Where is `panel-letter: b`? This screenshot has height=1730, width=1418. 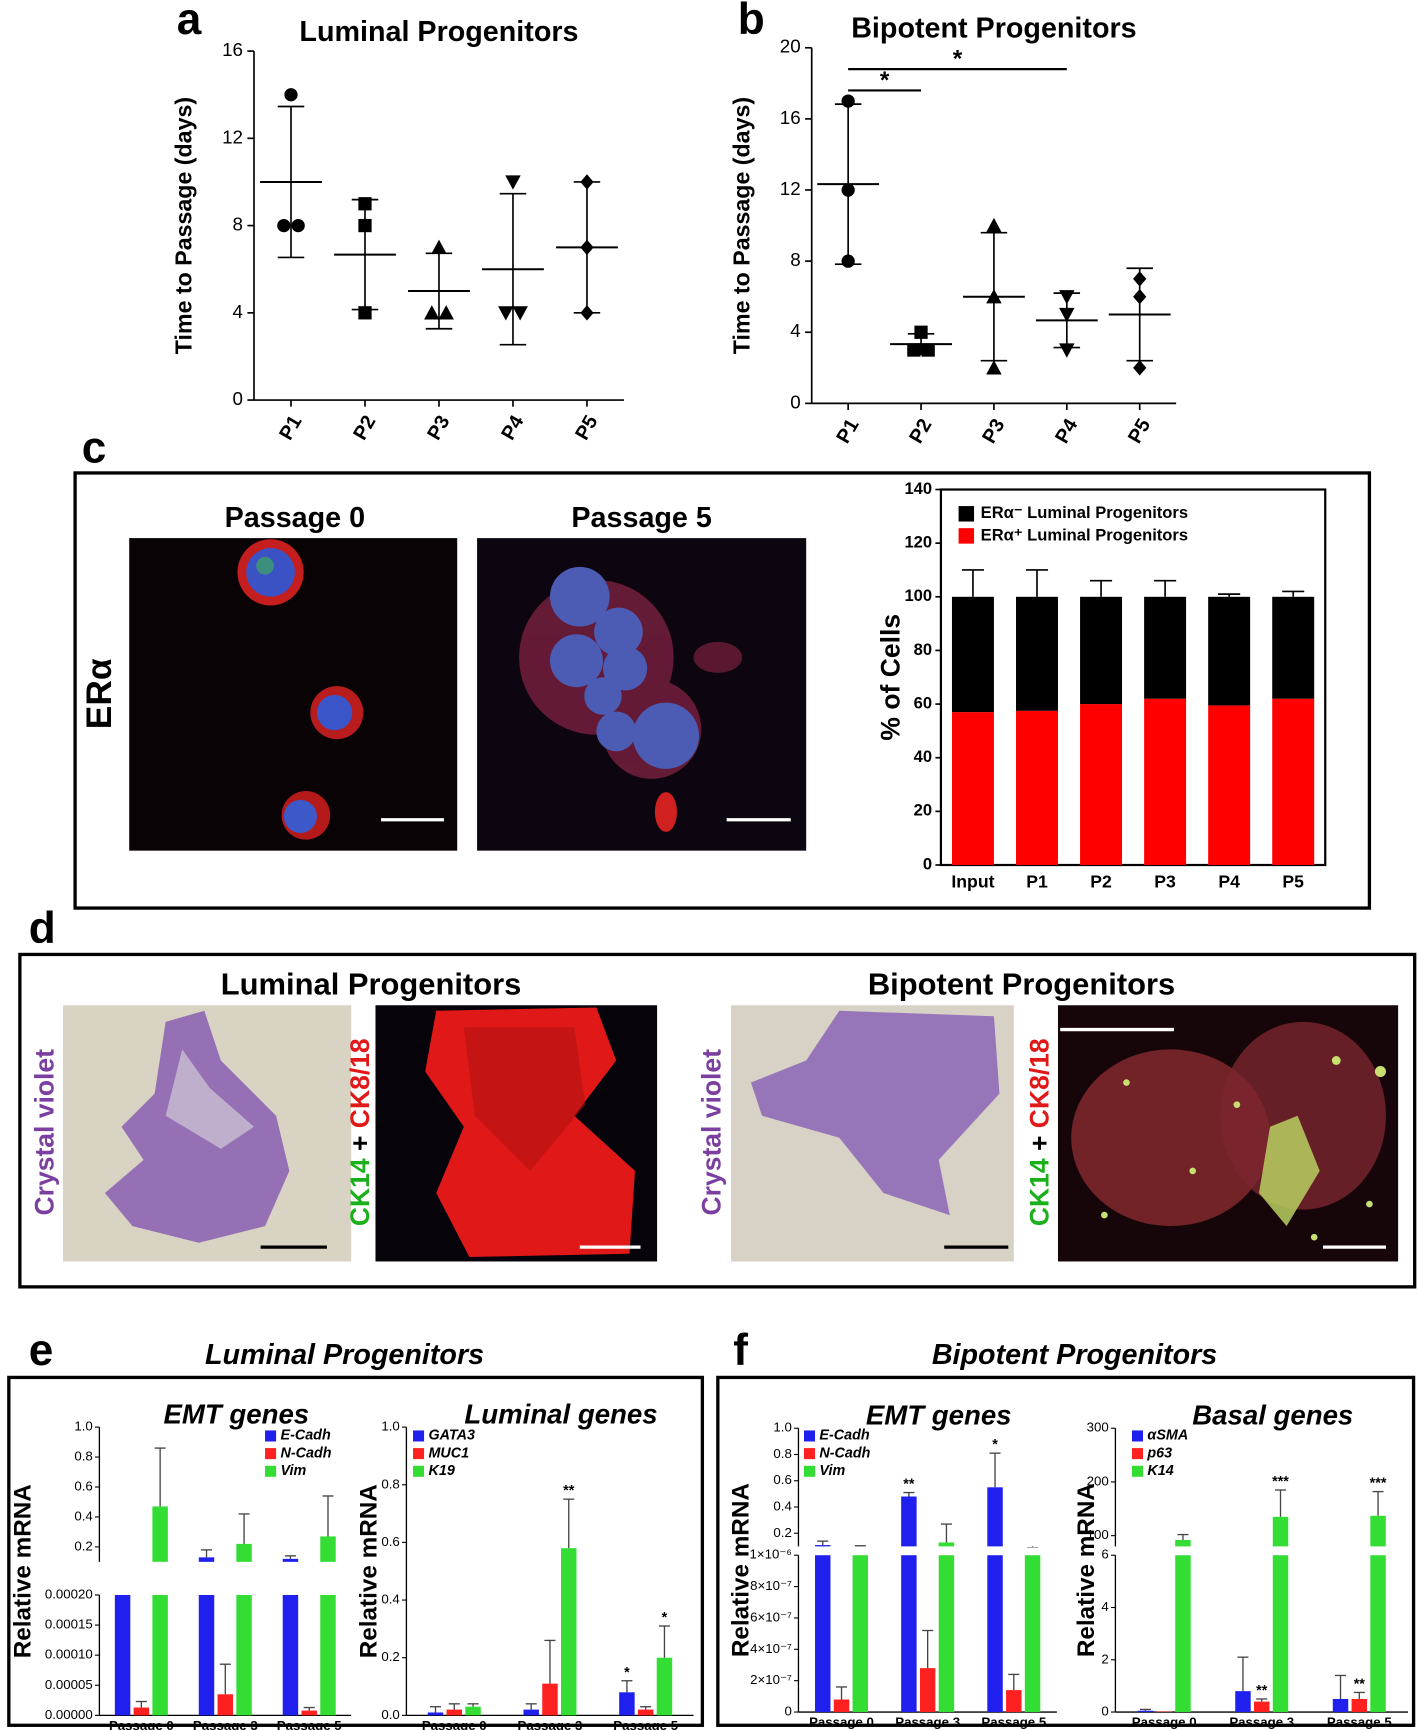 panel-letter: b is located at coordinates (751, 22).